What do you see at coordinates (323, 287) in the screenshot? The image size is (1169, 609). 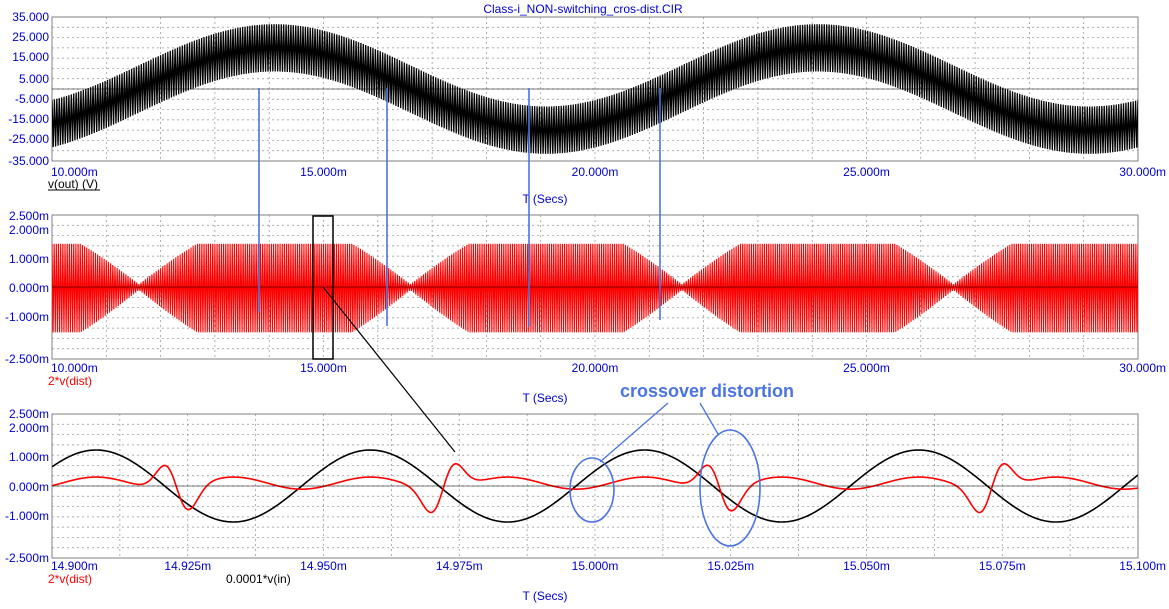 I see `zoom-window-box` at bounding box center [323, 287].